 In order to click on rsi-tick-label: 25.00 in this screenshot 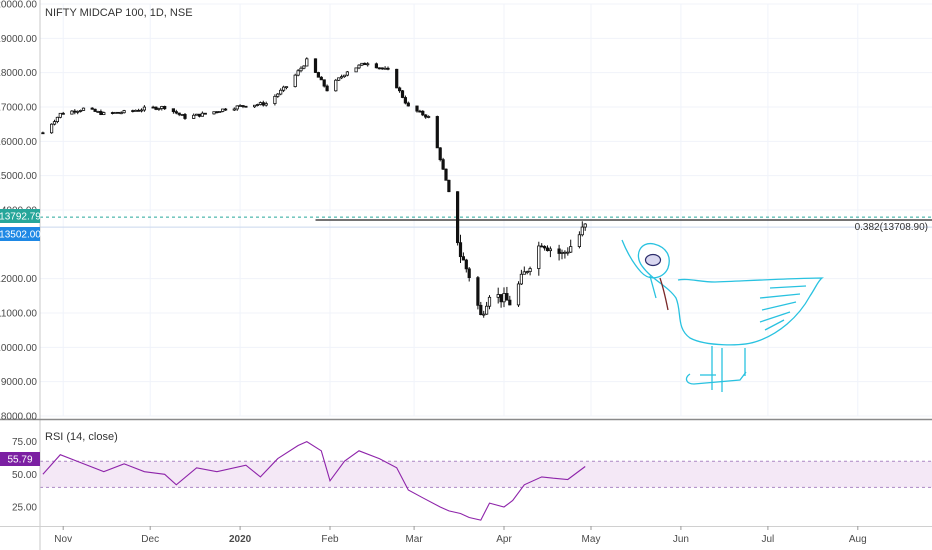, I will do `click(24, 508)`.